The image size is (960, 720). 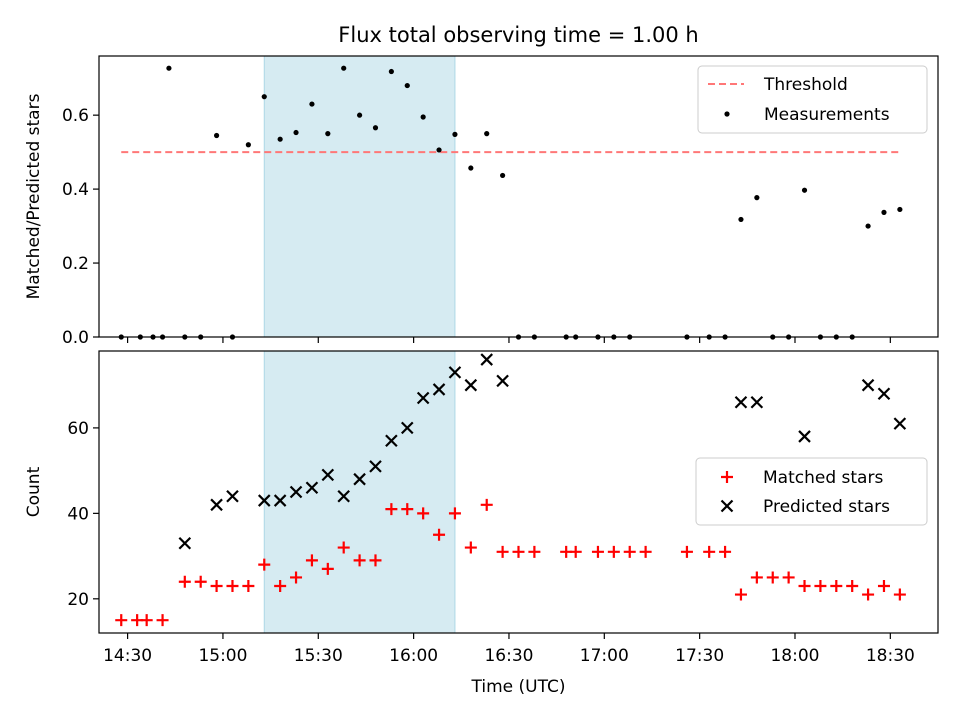 What do you see at coordinates (604, 656) in the screenshot?
I see `x-tick-label: 17:00` at bounding box center [604, 656].